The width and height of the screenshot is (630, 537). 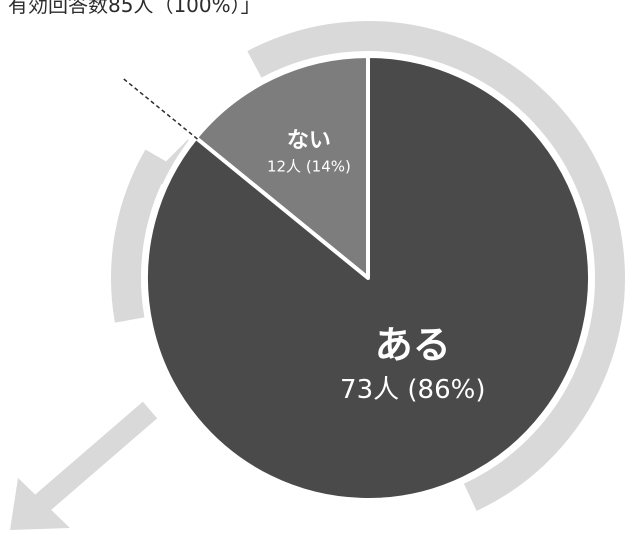 What do you see at coordinates (309, 167) in the screenshot?
I see `slice-value-label: 12人 (14%)` at bounding box center [309, 167].